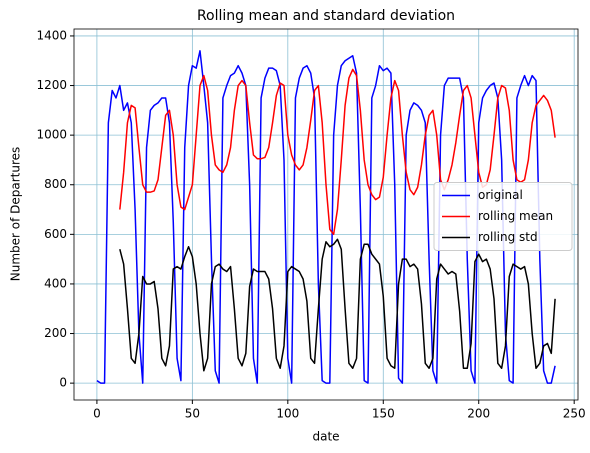  What do you see at coordinates (55, 333) in the screenshot?
I see `y-tick-label: 200` at bounding box center [55, 333].